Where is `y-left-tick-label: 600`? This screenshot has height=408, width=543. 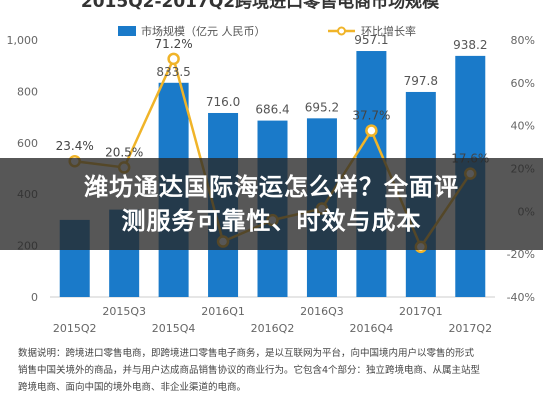
y-left-tick-label: 600 is located at coordinates (27, 143).